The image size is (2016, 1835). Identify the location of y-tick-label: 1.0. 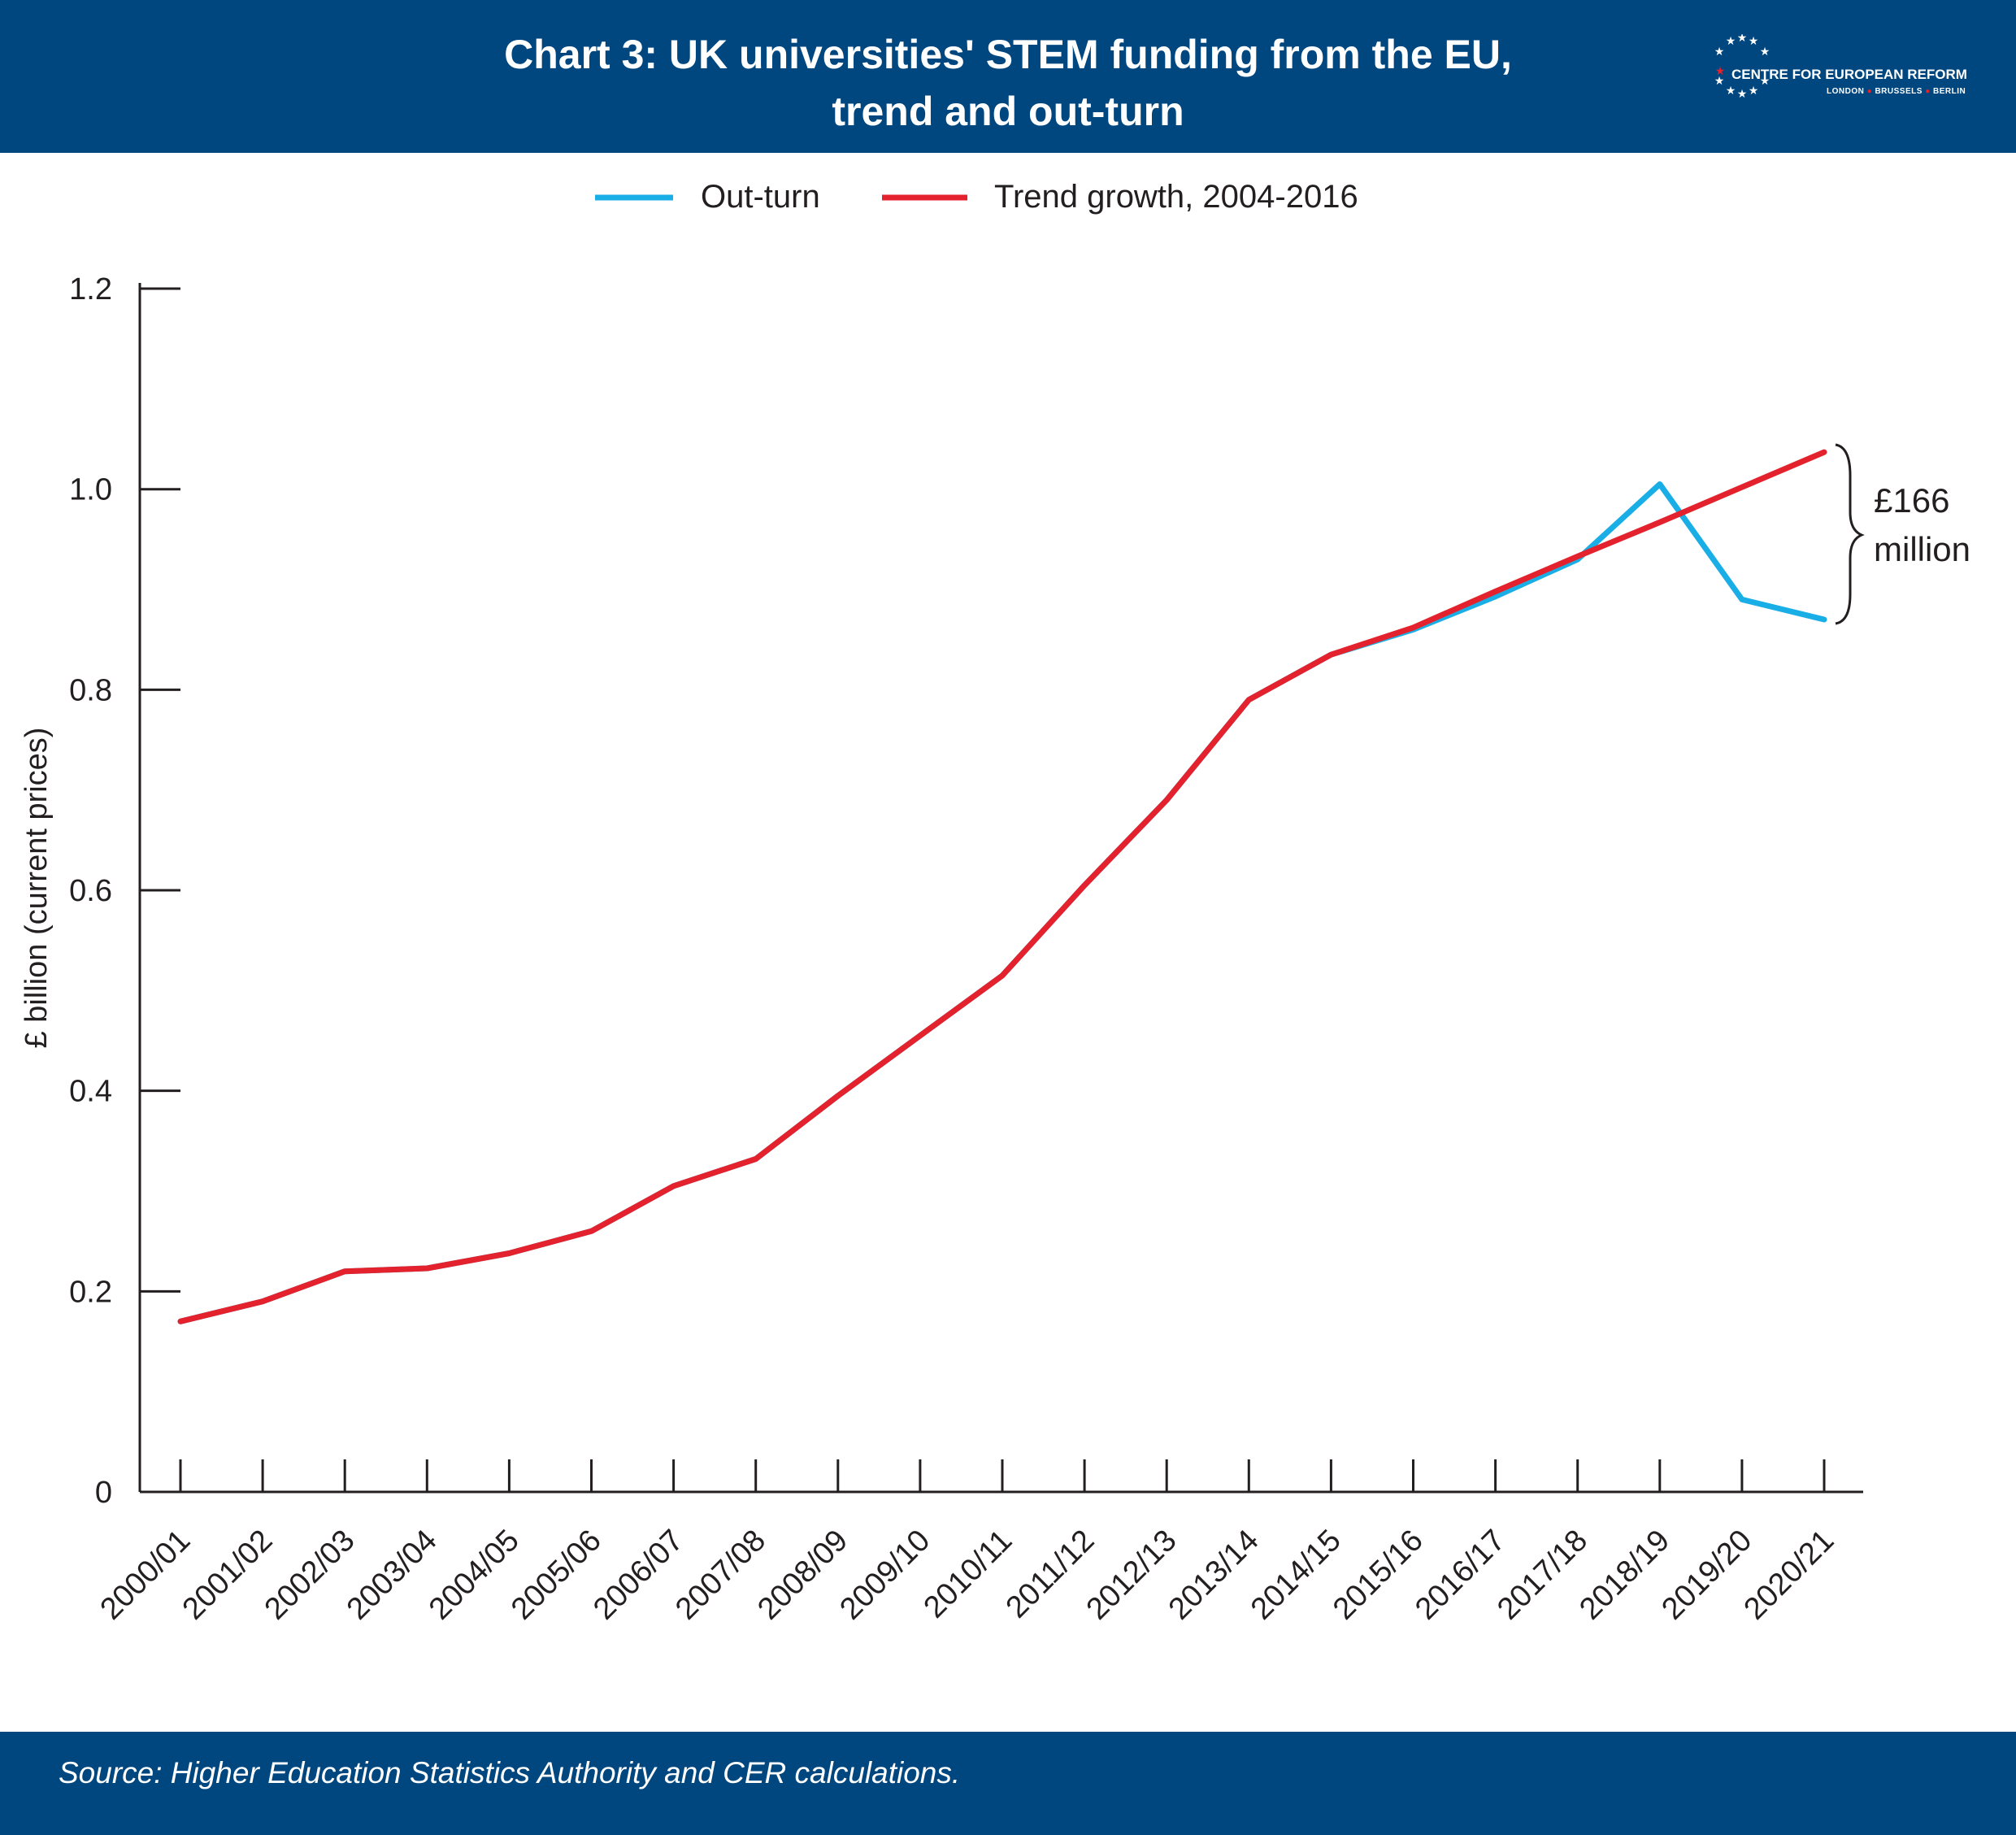
(90, 490).